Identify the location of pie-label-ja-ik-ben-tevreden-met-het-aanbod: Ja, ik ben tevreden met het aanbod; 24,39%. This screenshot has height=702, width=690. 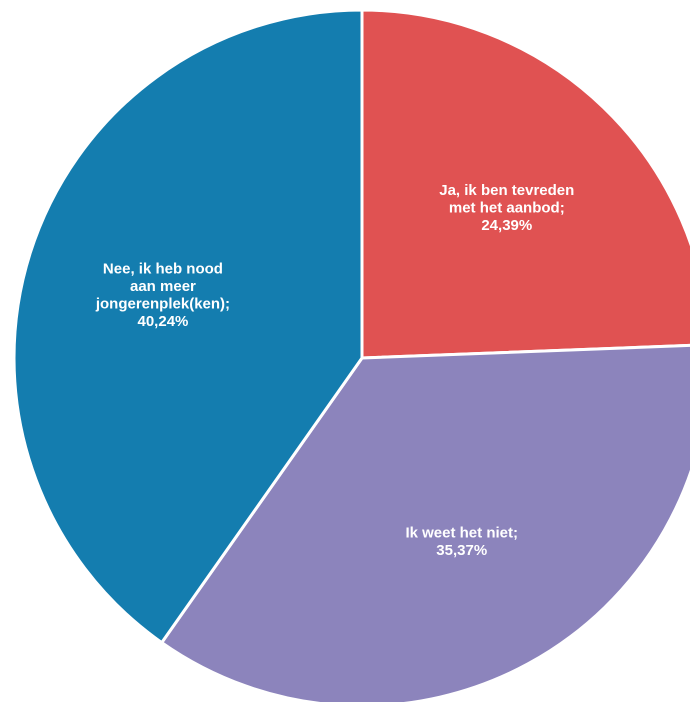
(506, 208).